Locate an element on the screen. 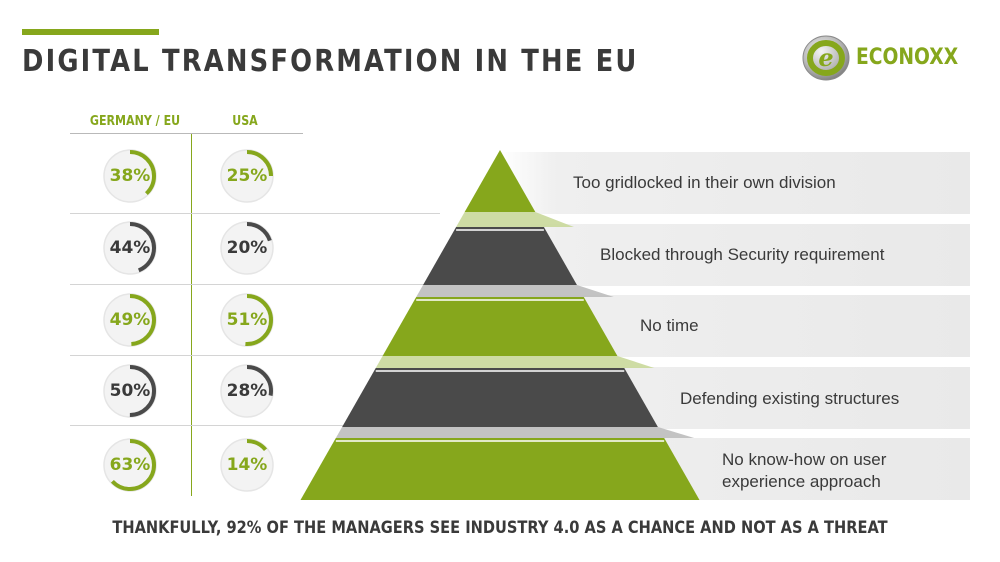 Image resolution: width=1000 pixels, height=562 pixels. pyramid-label-1: Too gridlocked in their own division is located at coordinates (704, 182).